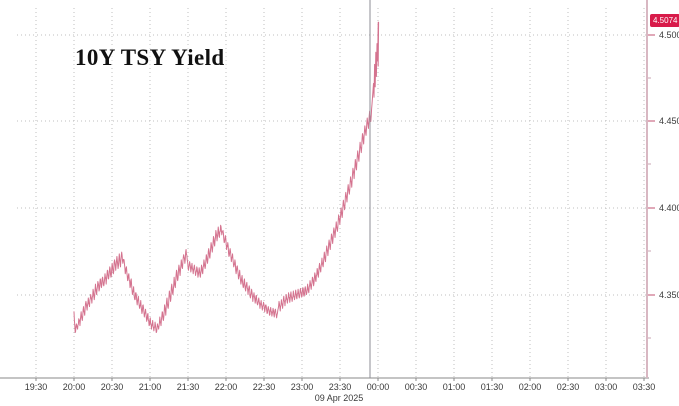 The width and height of the screenshot is (679, 406). I want to click on last-price-badge: 4.5074, so click(664, 20).